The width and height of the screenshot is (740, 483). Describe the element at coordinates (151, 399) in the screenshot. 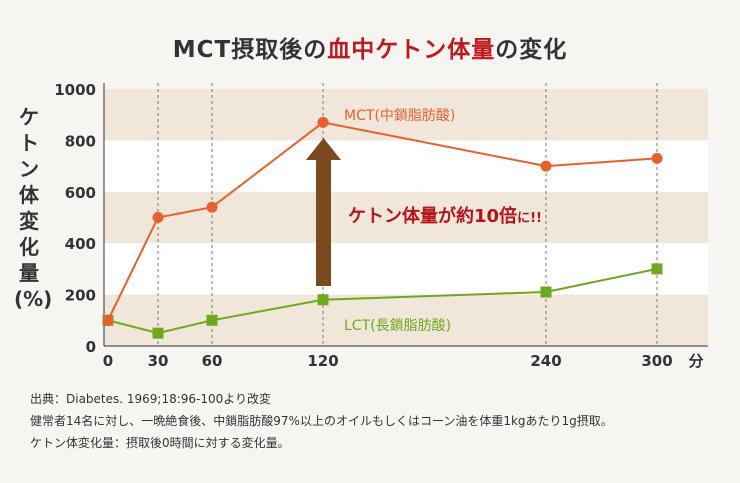

I see `note-source: 出典：Diabetes. 1969;18:96-100より改変` at that location.